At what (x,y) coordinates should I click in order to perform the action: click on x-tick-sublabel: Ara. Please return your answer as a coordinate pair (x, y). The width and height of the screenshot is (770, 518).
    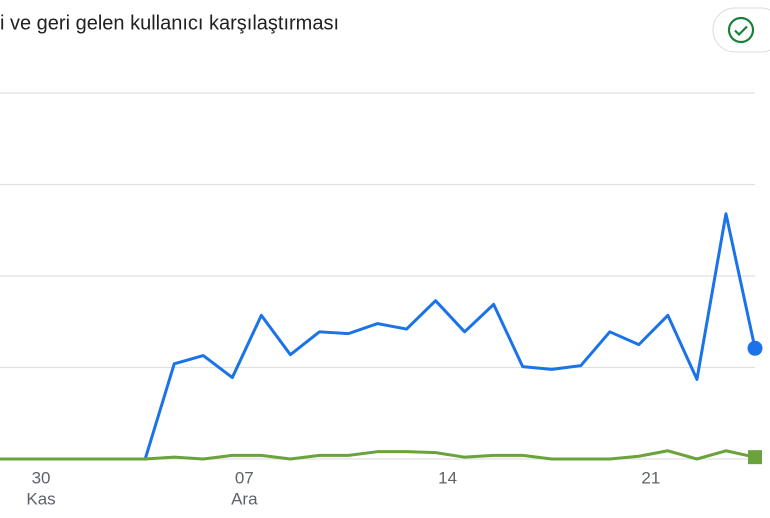
    Looking at the image, I should click on (244, 498).